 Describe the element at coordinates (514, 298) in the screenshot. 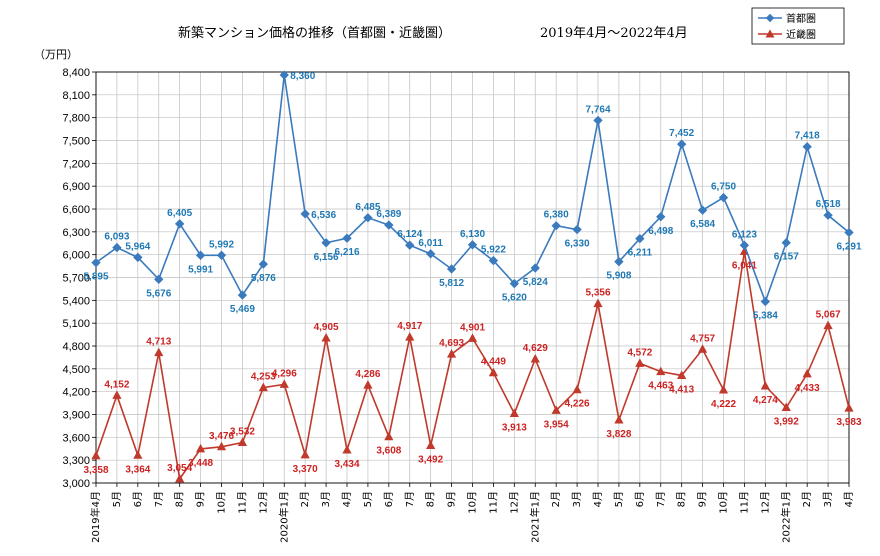

I see `data-label-a: 5,620` at that location.